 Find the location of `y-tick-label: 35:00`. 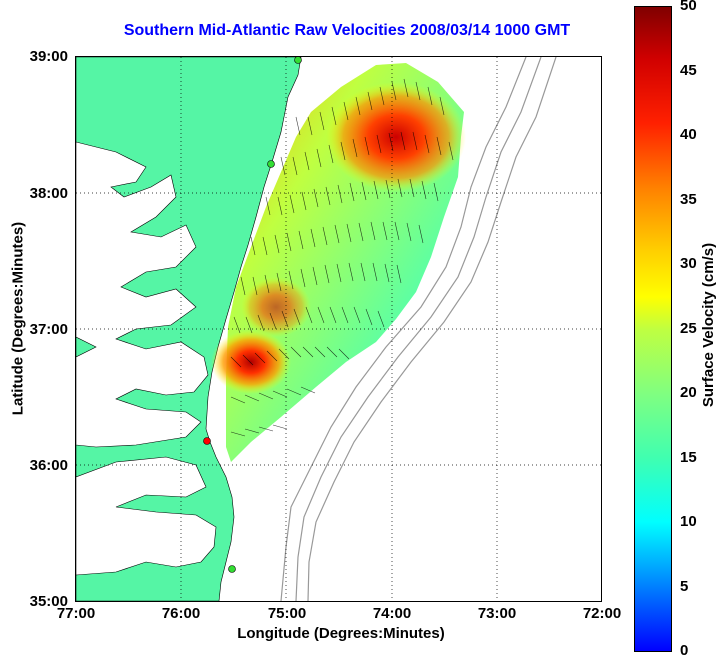

y-tick-label: 35:00 is located at coordinates (48, 601).